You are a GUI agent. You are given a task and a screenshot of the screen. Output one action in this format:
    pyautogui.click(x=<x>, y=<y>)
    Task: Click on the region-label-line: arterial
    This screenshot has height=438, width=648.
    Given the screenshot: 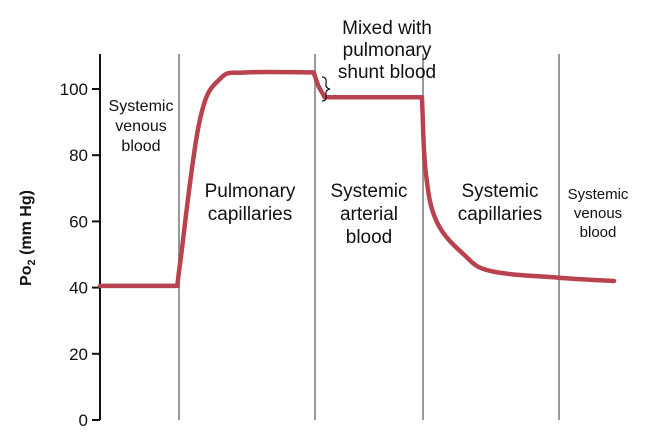 What is the action you would take?
    pyautogui.click(x=369, y=214)
    